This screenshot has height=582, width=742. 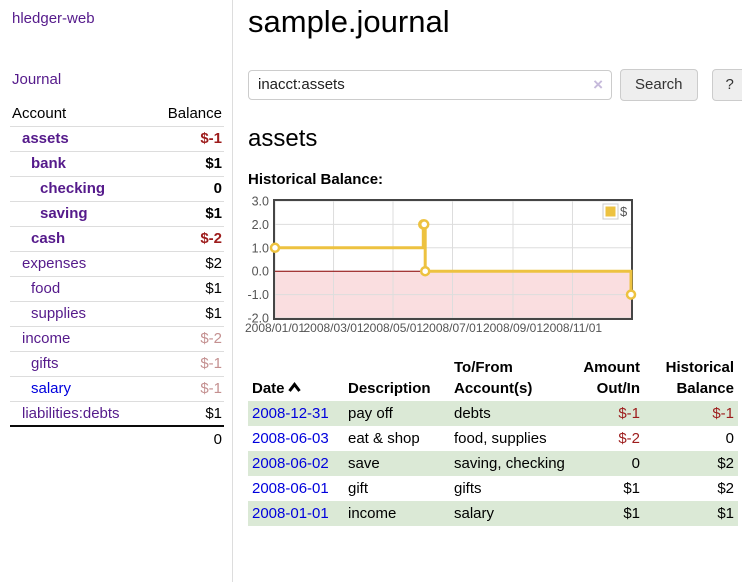 What do you see at coordinates (260, 272) in the screenshot?
I see `y-tick-label: 0.0` at bounding box center [260, 272].